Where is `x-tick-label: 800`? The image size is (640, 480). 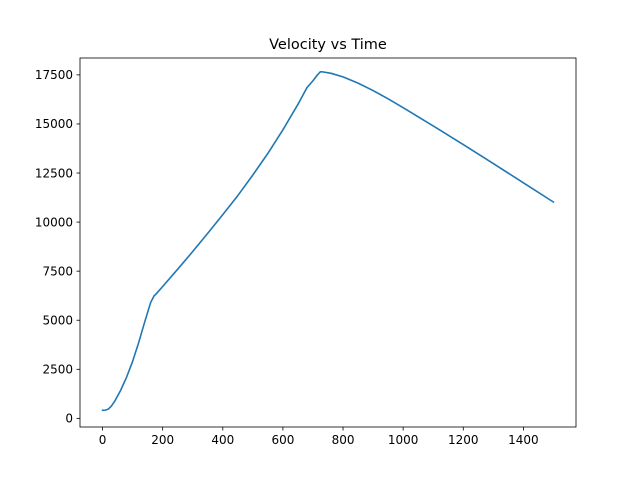
x-tick-label: 800 is located at coordinates (343, 440).